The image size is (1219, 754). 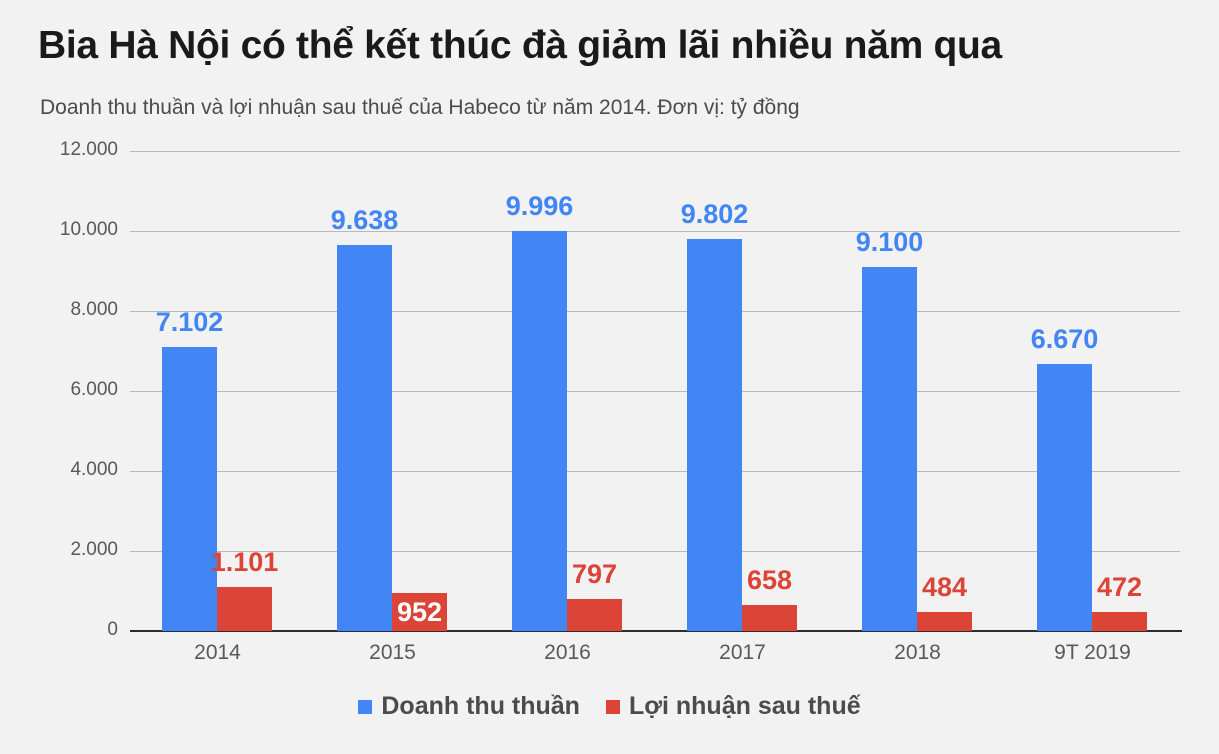 I want to click on x-axis-tick-label: 2015, so click(x=392, y=652).